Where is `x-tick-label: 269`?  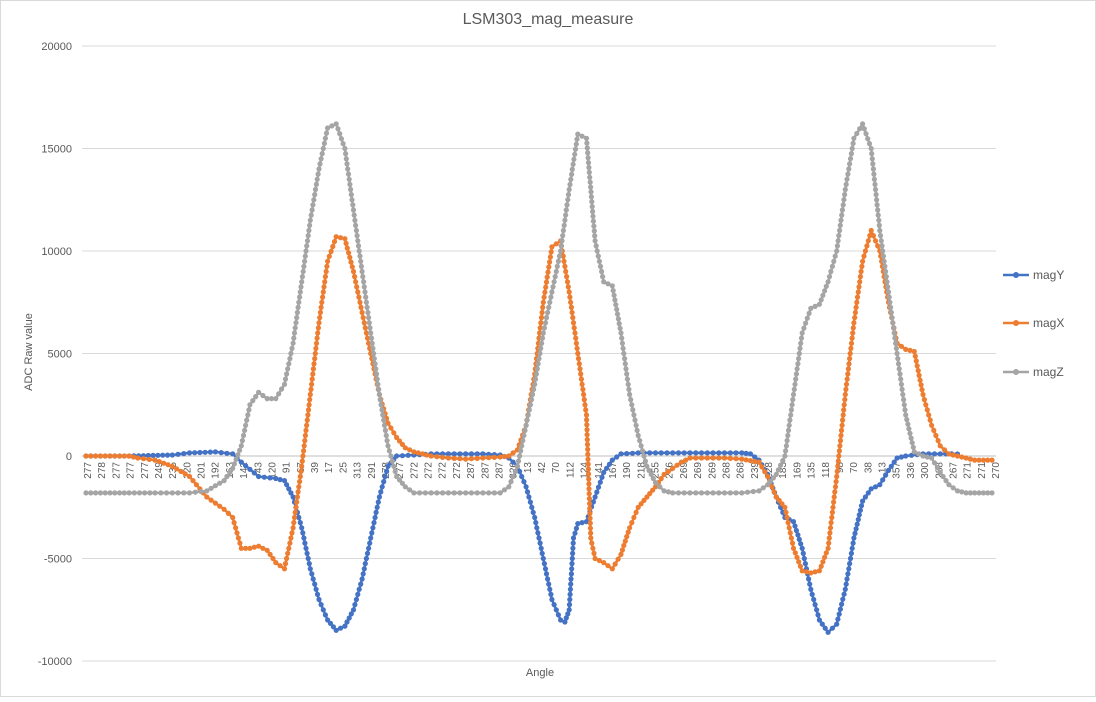
x-tick-label: 269 is located at coordinates (712, 470).